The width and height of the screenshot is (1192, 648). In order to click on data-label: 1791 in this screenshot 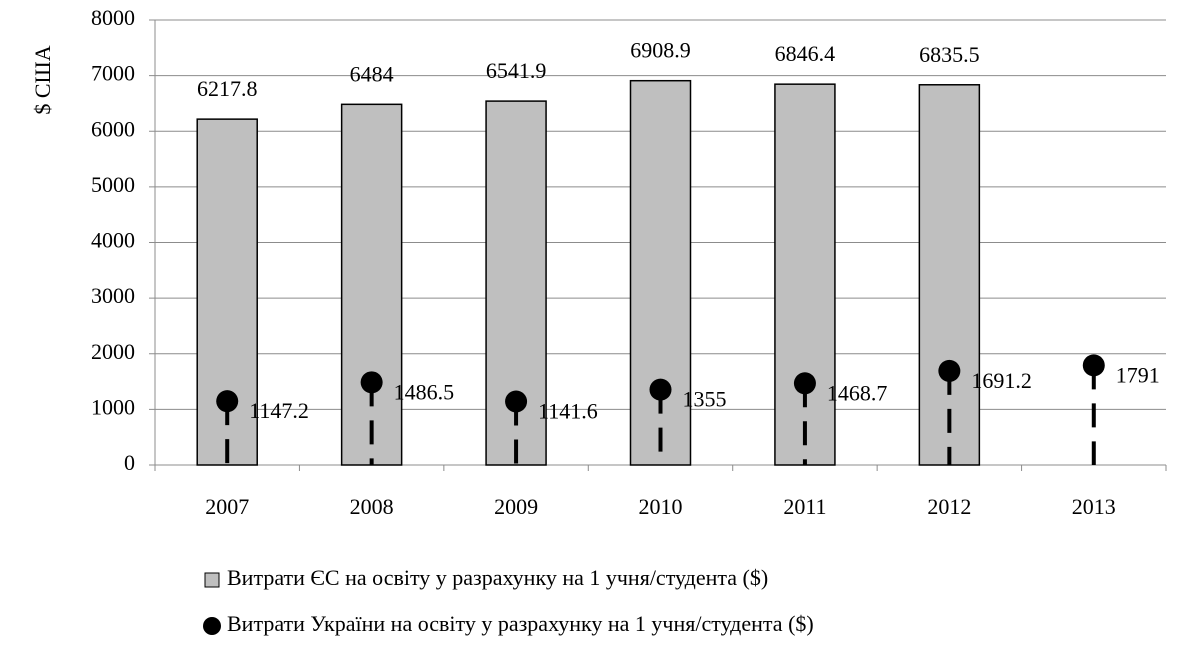, I will do `click(1138, 374)`.